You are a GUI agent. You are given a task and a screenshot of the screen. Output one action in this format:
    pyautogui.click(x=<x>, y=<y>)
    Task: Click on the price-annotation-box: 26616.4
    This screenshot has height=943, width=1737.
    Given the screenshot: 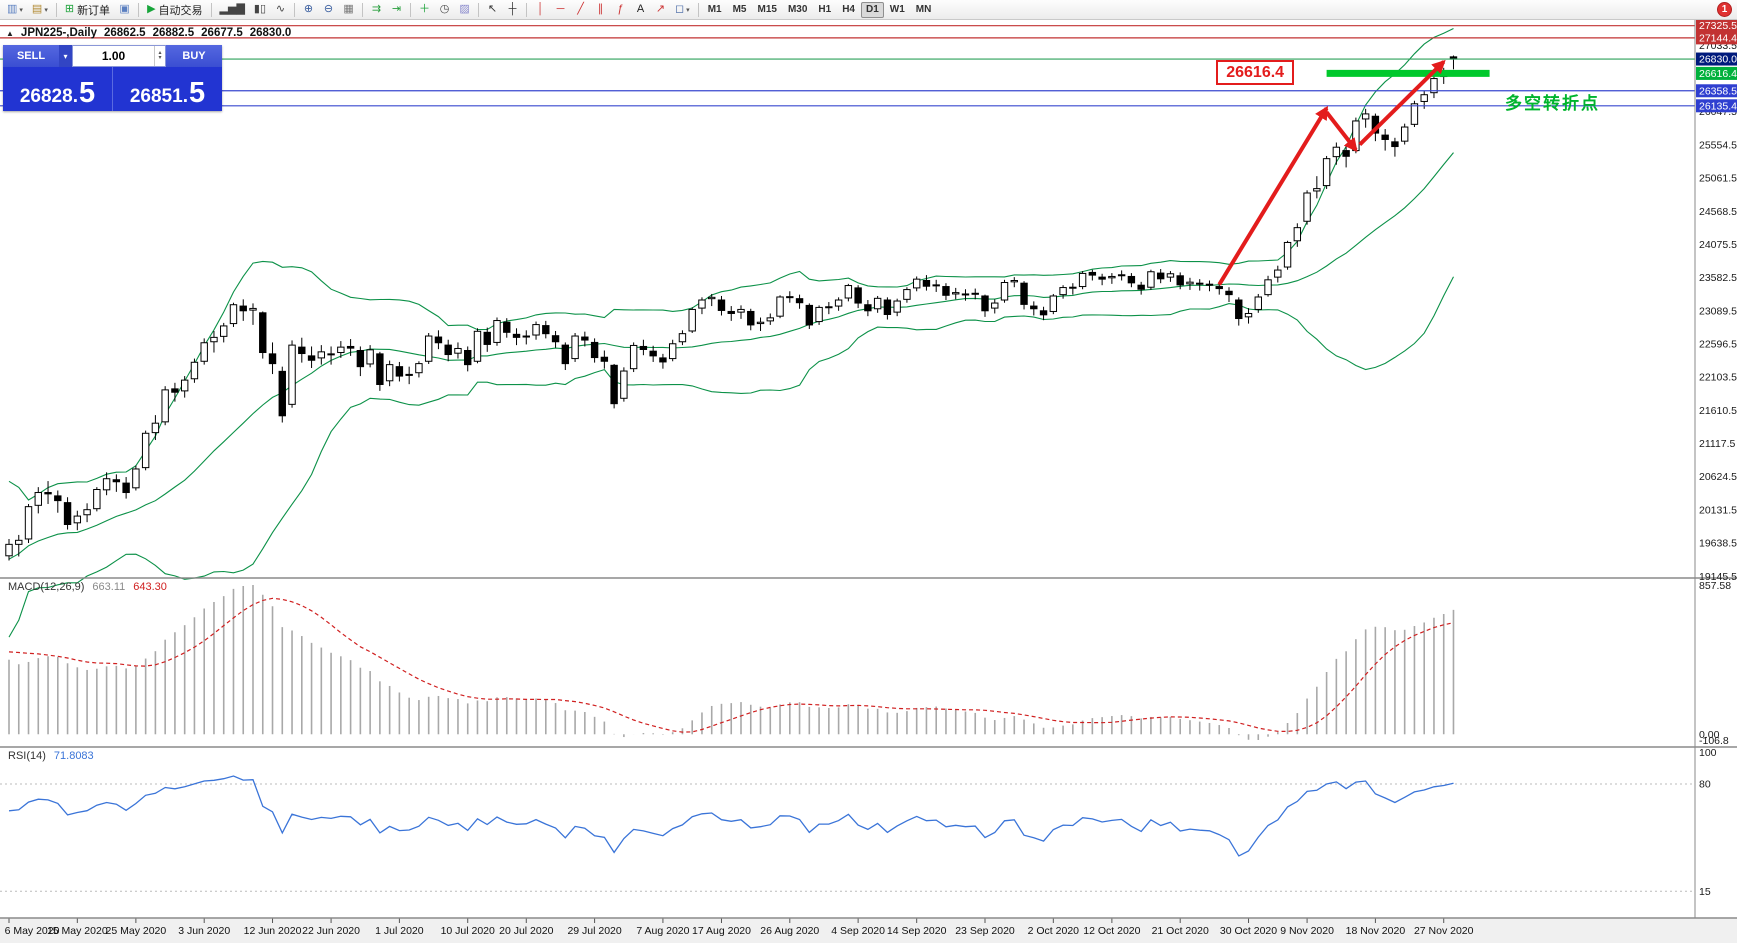 What is the action you would take?
    pyautogui.click(x=1255, y=73)
    